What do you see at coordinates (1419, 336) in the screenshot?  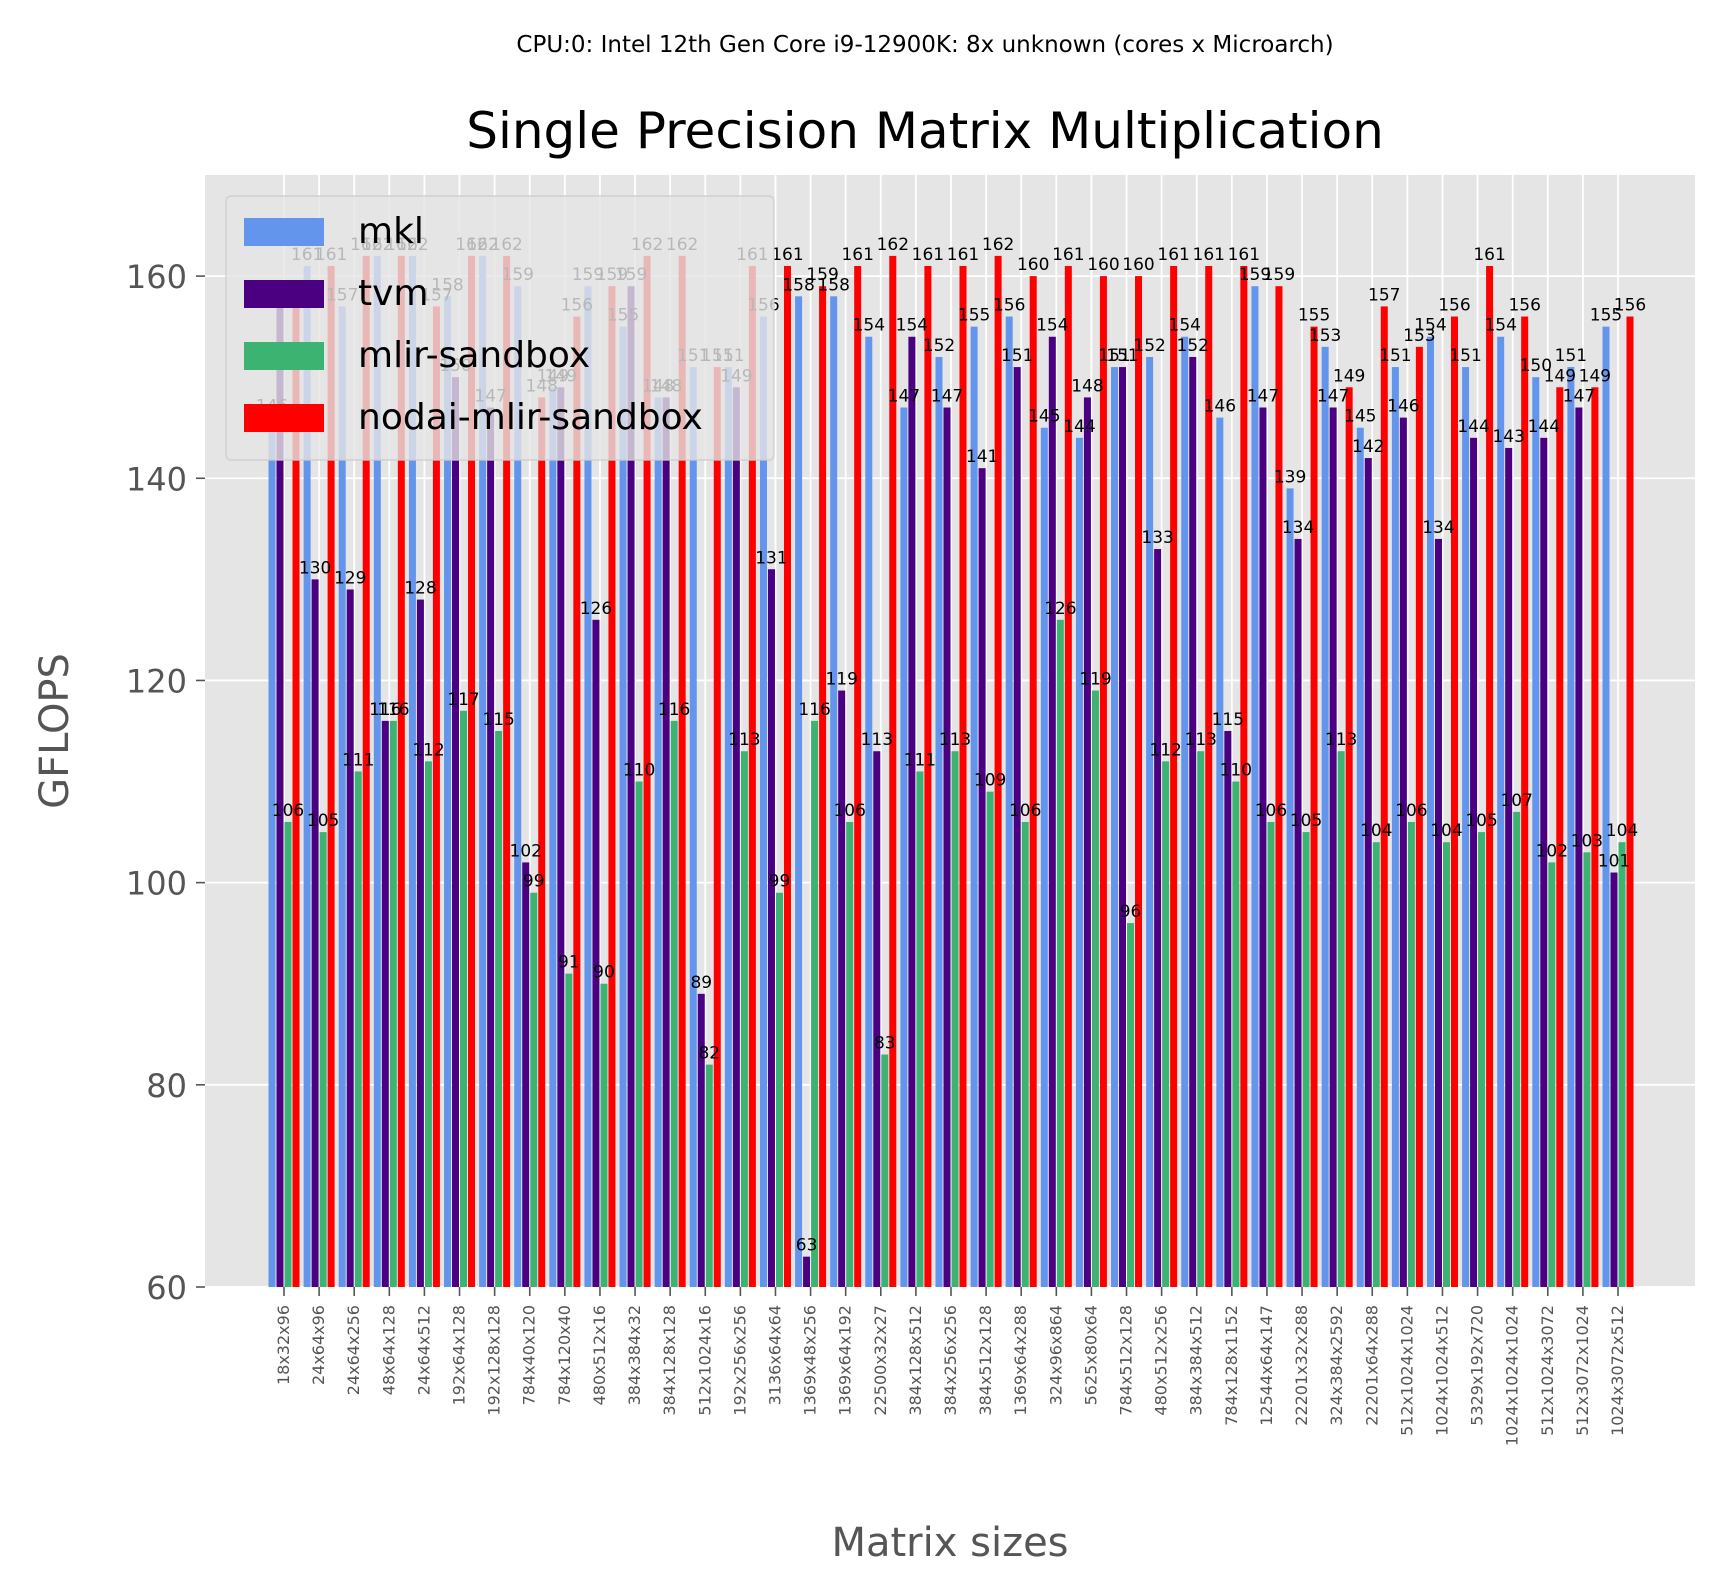 I see `data-label-nodai-mlir-sandbox: 153` at bounding box center [1419, 336].